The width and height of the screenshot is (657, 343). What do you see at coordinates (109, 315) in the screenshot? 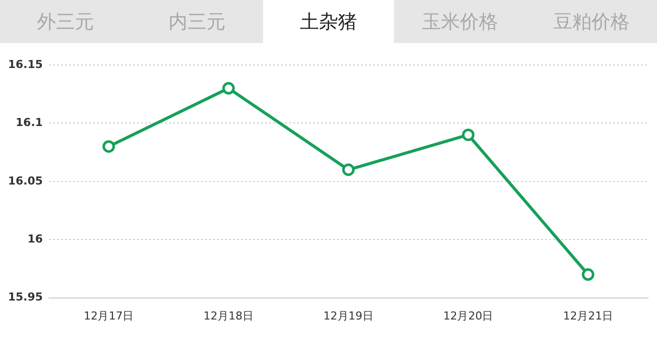
I see `x-tick-label: 12月17日` at bounding box center [109, 315].